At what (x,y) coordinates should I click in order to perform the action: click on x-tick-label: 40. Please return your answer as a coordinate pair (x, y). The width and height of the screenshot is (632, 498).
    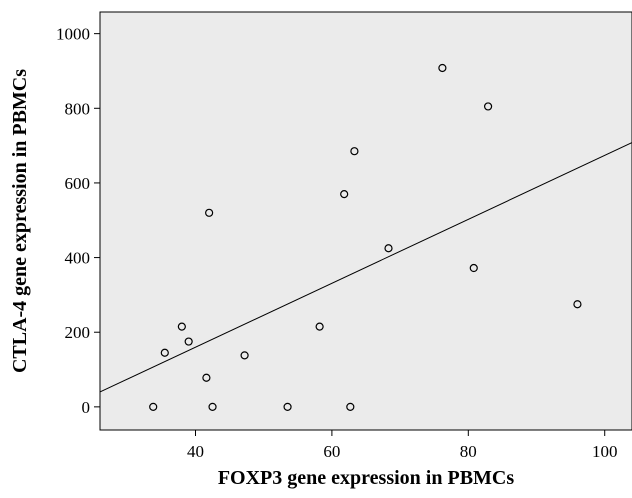
    Looking at the image, I should click on (195, 451).